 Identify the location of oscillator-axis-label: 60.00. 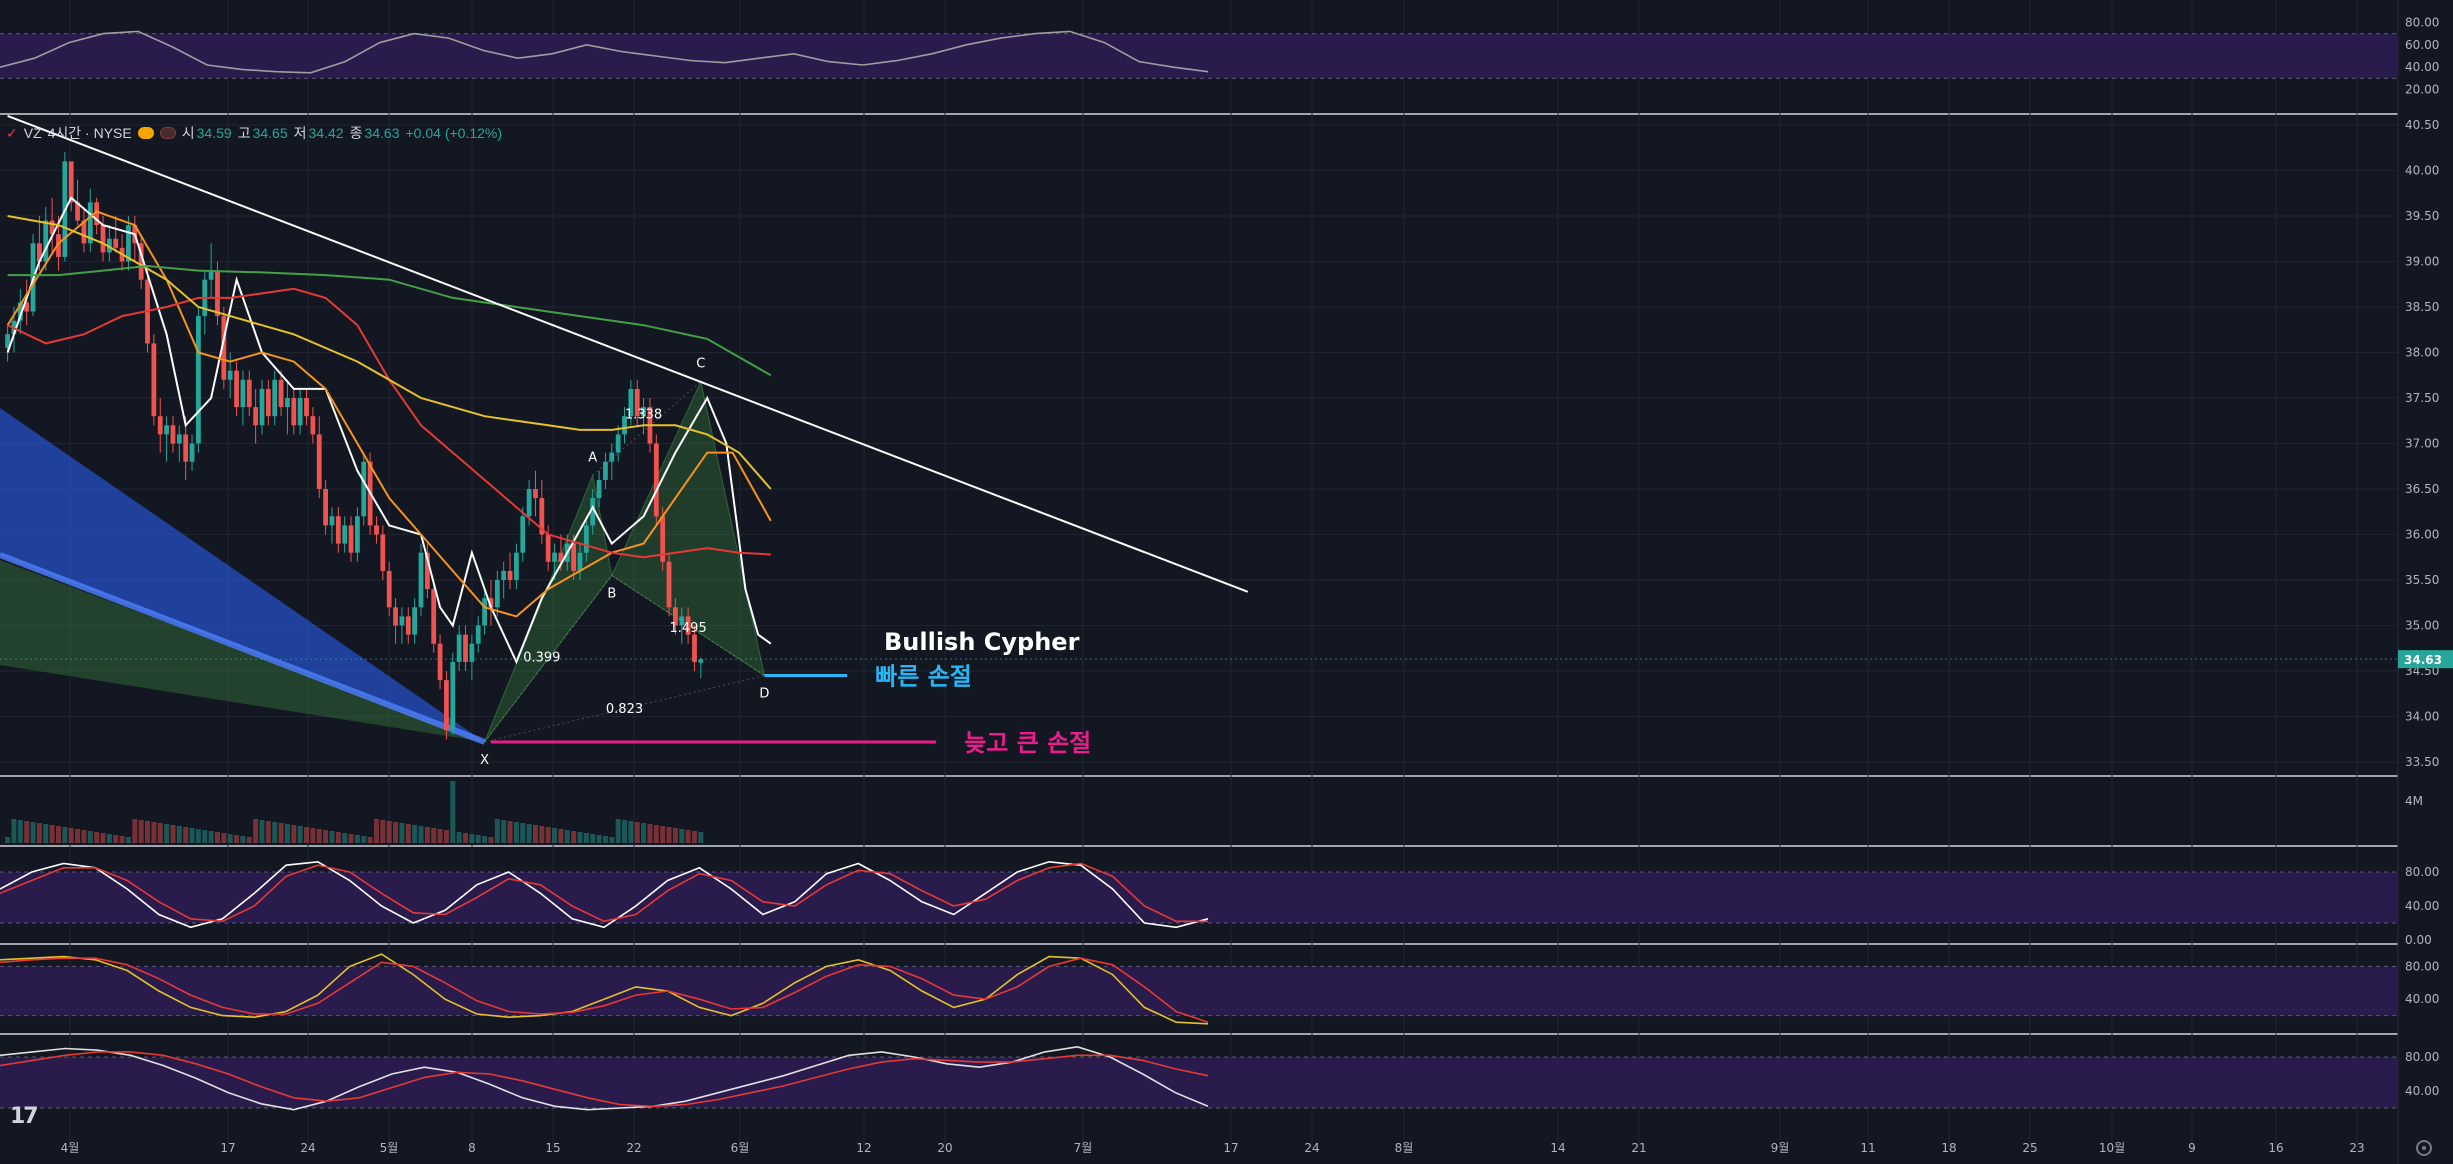
(2422, 45).